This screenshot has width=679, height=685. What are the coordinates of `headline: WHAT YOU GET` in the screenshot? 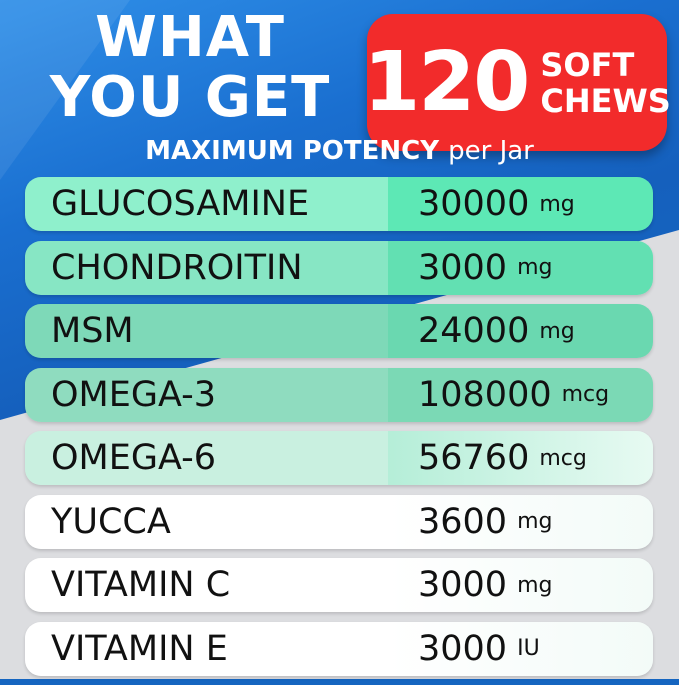 It's located at (190, 68).